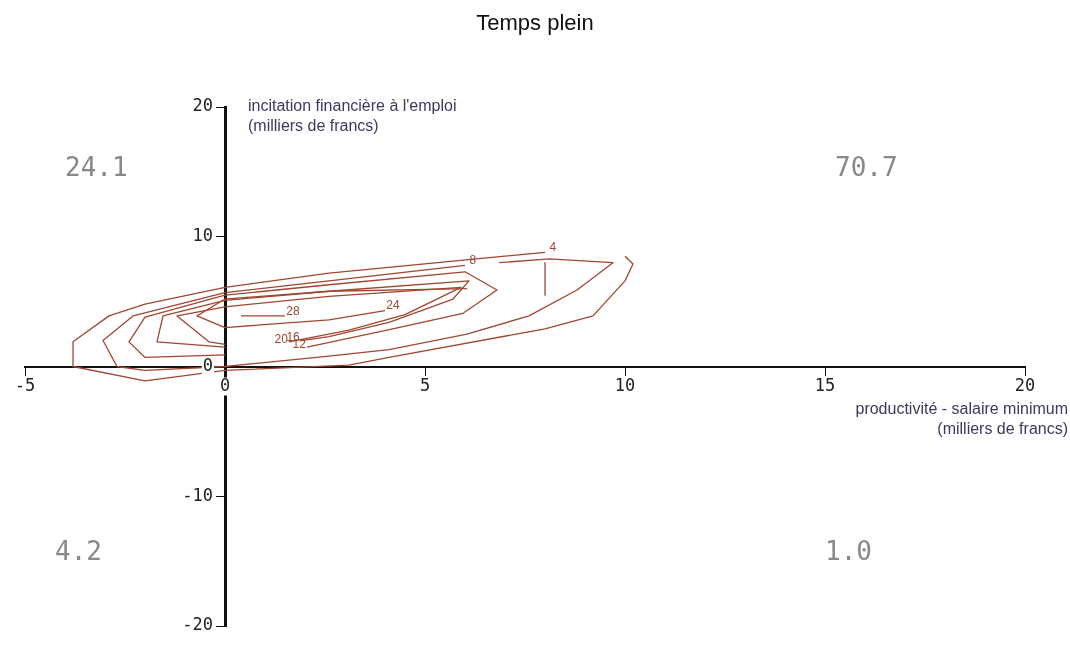 This screenshot has width=1070, height=646. What do you see at coordinates (1025, 384) in the screenshot?
I see `x-tick-label: 20` at bounding box center [1025, 384].